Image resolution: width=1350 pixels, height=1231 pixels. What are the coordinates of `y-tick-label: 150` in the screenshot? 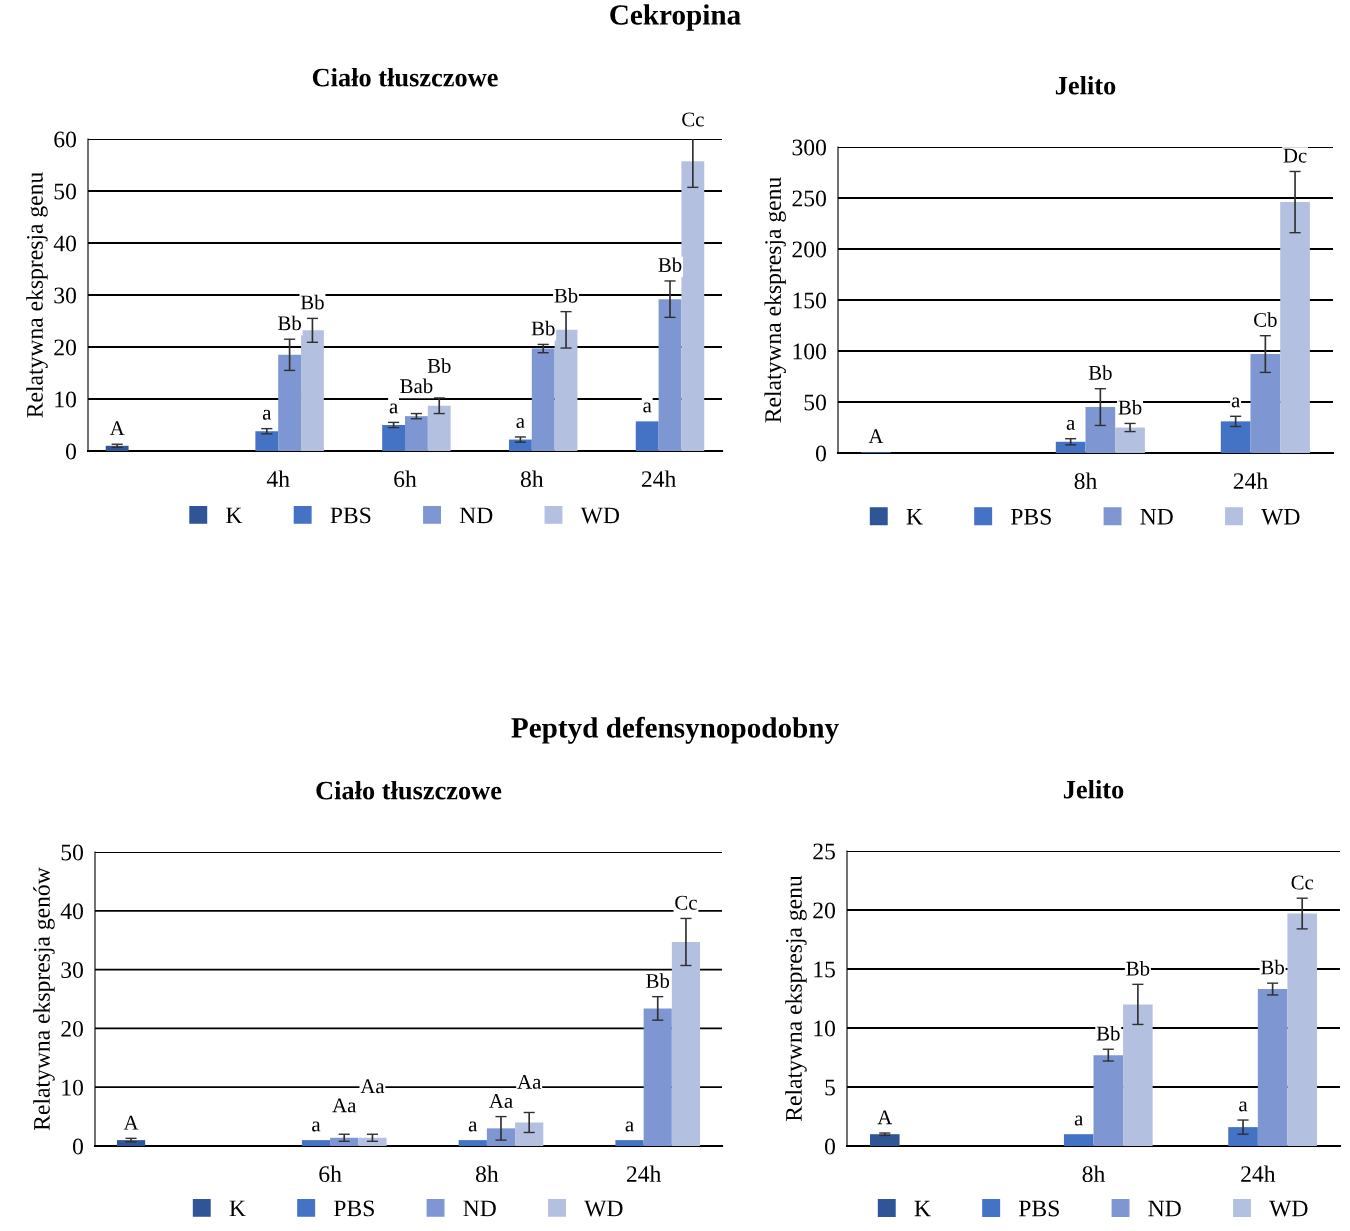 It's located at (809, 300).